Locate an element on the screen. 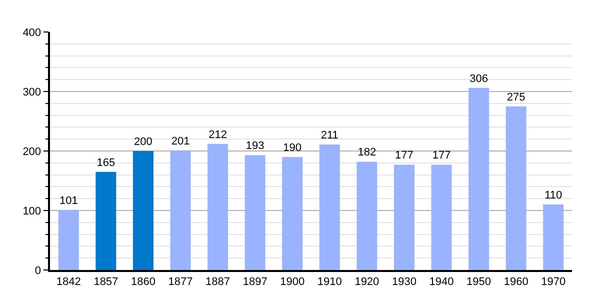 This screenshot has width=600, height=300. data-label: 193 is located at coordinates (255, 146).